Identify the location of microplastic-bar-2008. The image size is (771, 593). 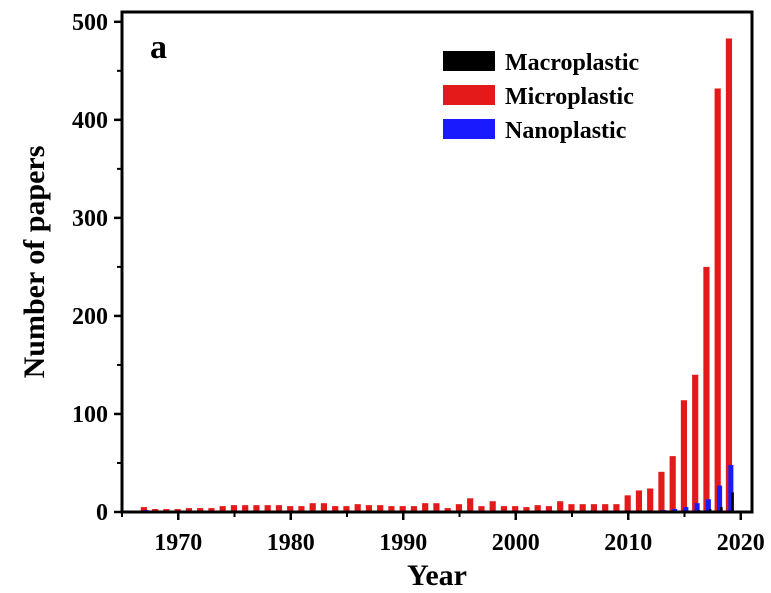
(605, 508).